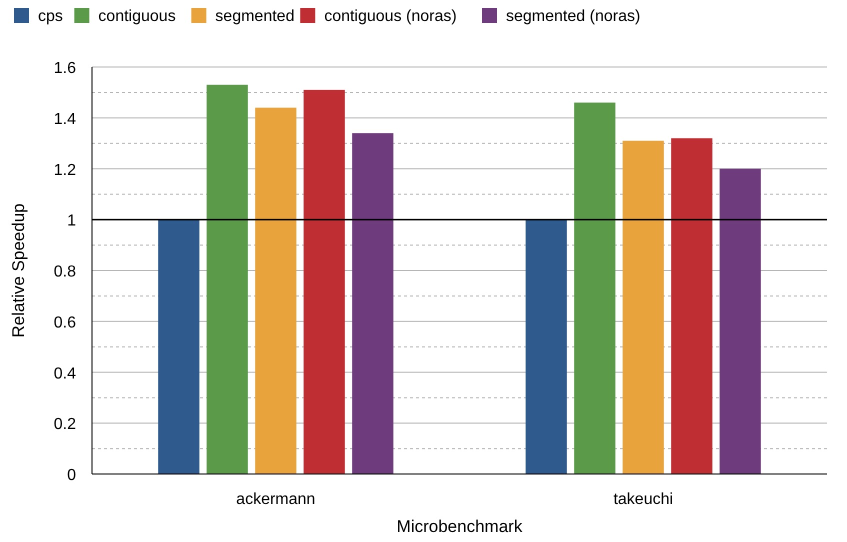  I want to click on y-tick-label: 0.6, so click(65, 323).